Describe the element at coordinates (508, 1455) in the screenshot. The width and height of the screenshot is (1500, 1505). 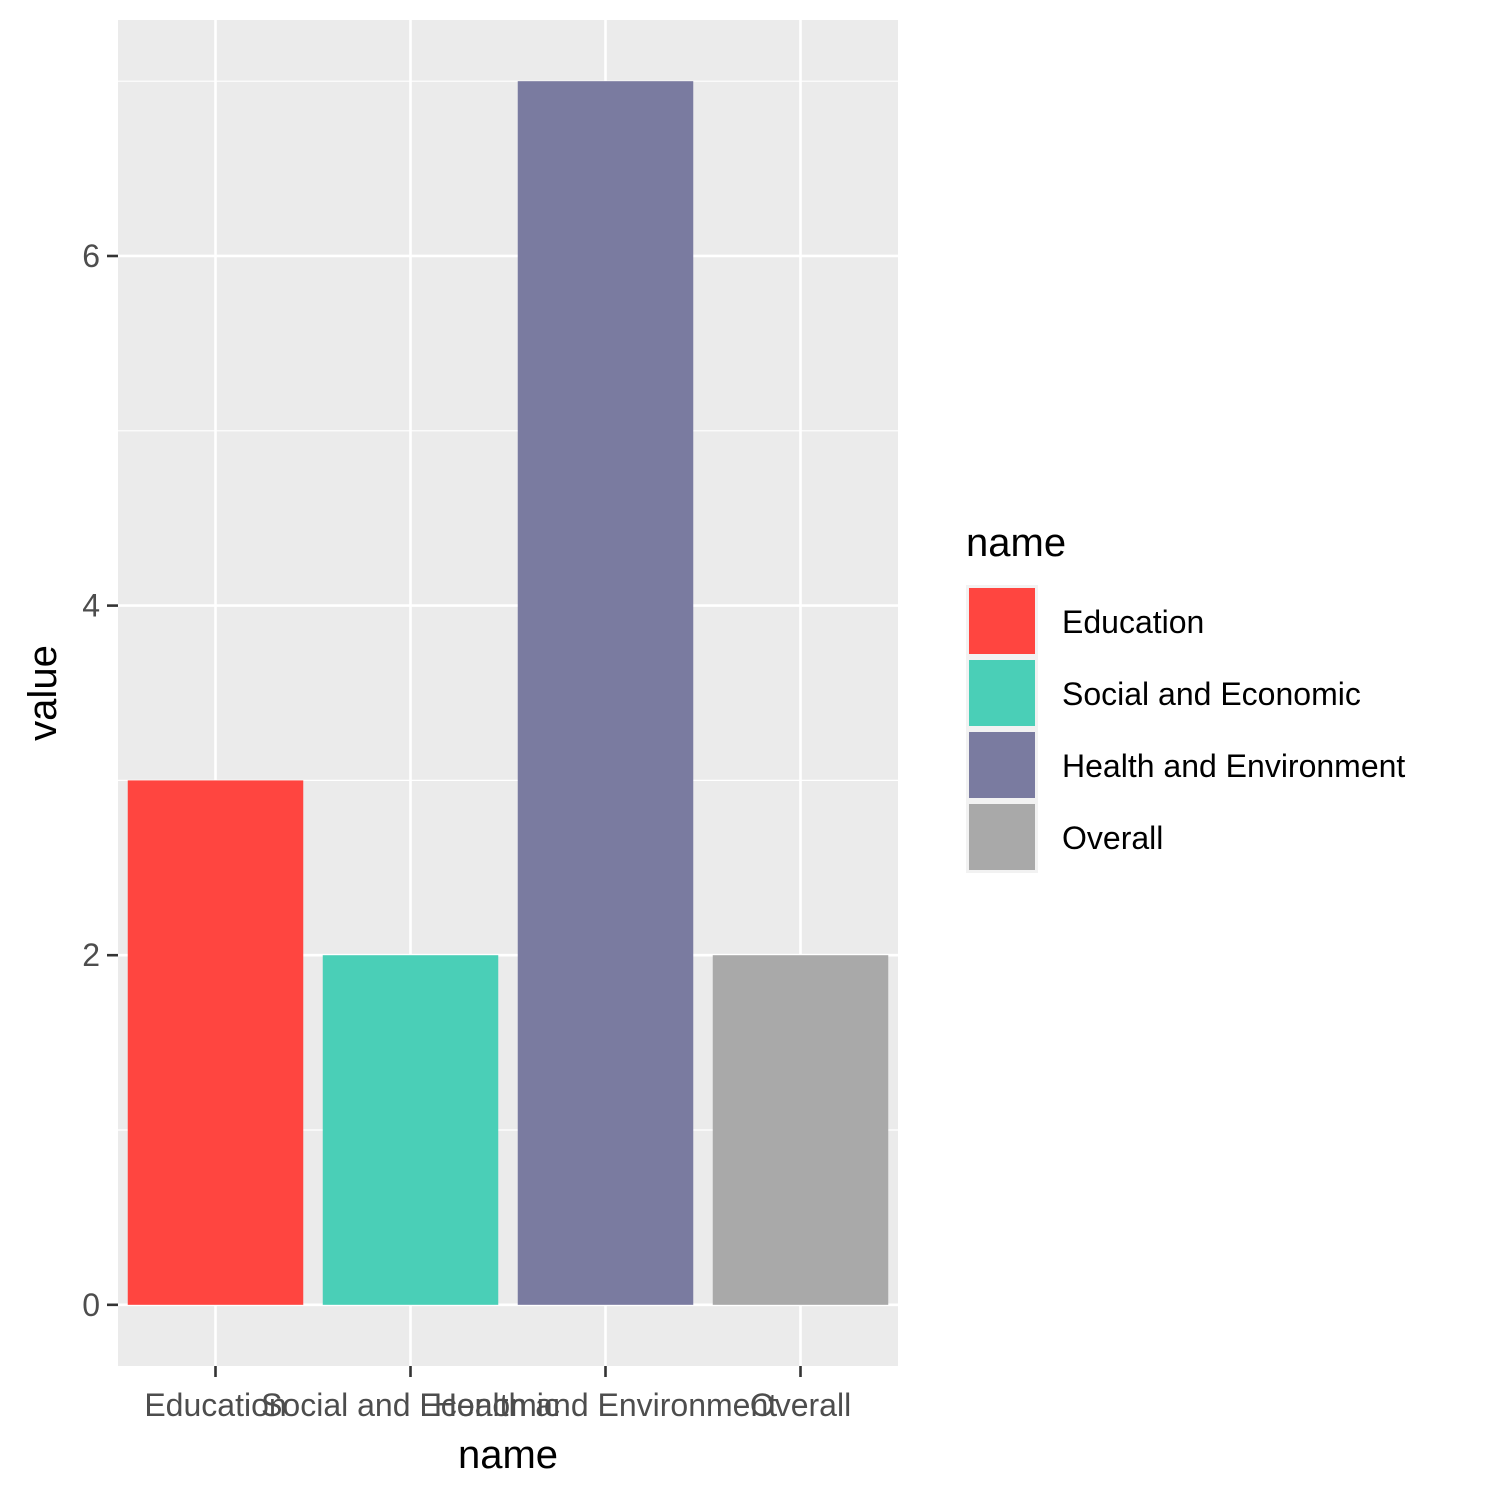
I see `x-axis-title: name` at that location.